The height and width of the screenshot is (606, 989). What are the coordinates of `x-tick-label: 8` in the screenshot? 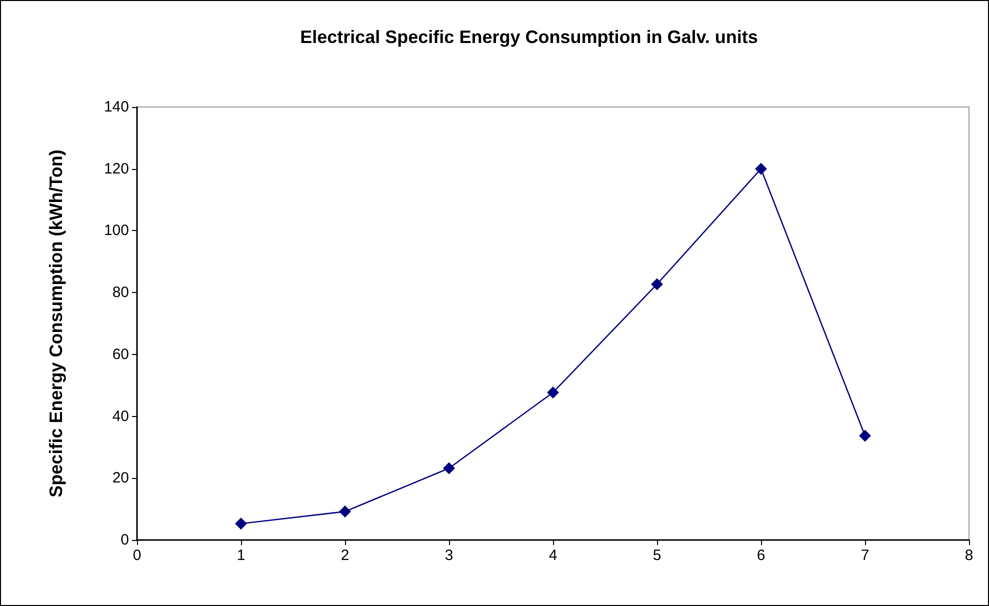 It's located at (969, 555).